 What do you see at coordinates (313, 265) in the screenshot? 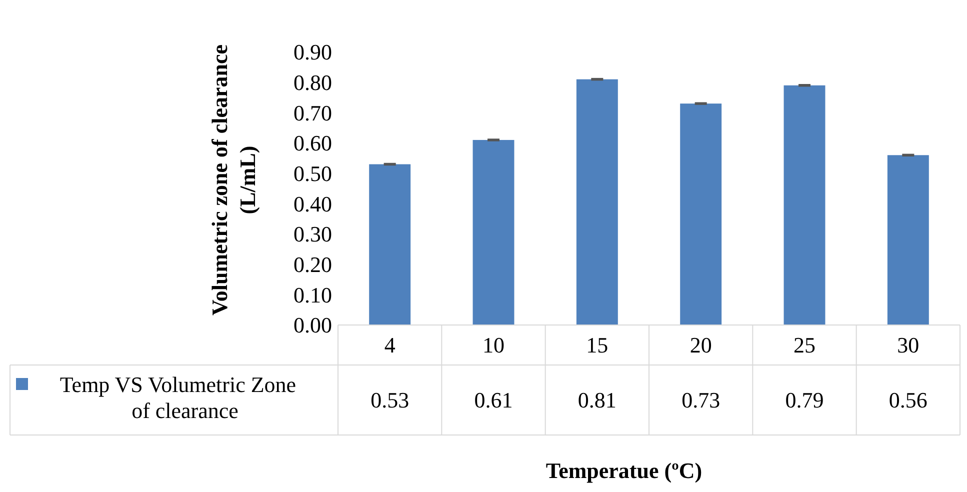
I see `y-tick-label: 0.20` at bounding box center [313, 265].